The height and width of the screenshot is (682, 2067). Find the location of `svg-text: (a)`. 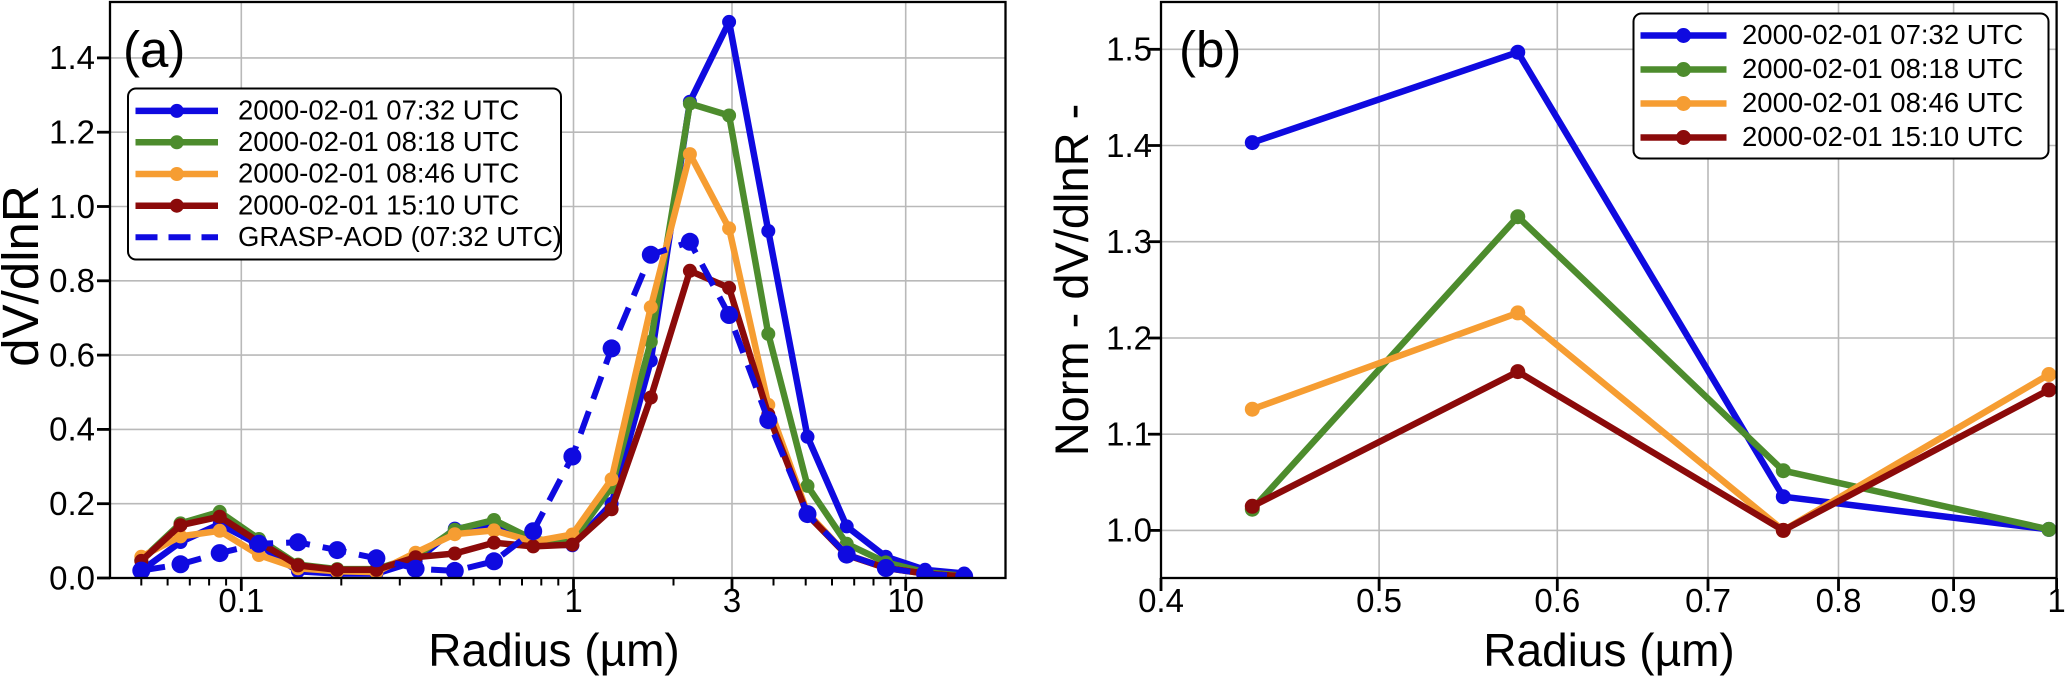

svg-text: (a) is located at coordinates (154, 49).